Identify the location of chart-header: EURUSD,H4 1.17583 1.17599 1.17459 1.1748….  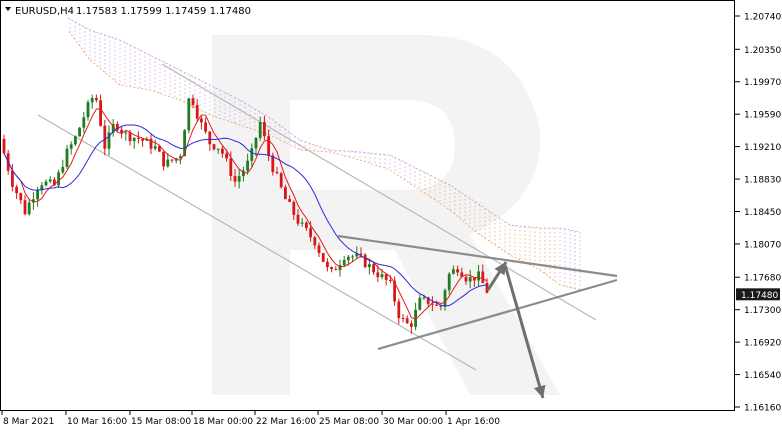
(128, 11).